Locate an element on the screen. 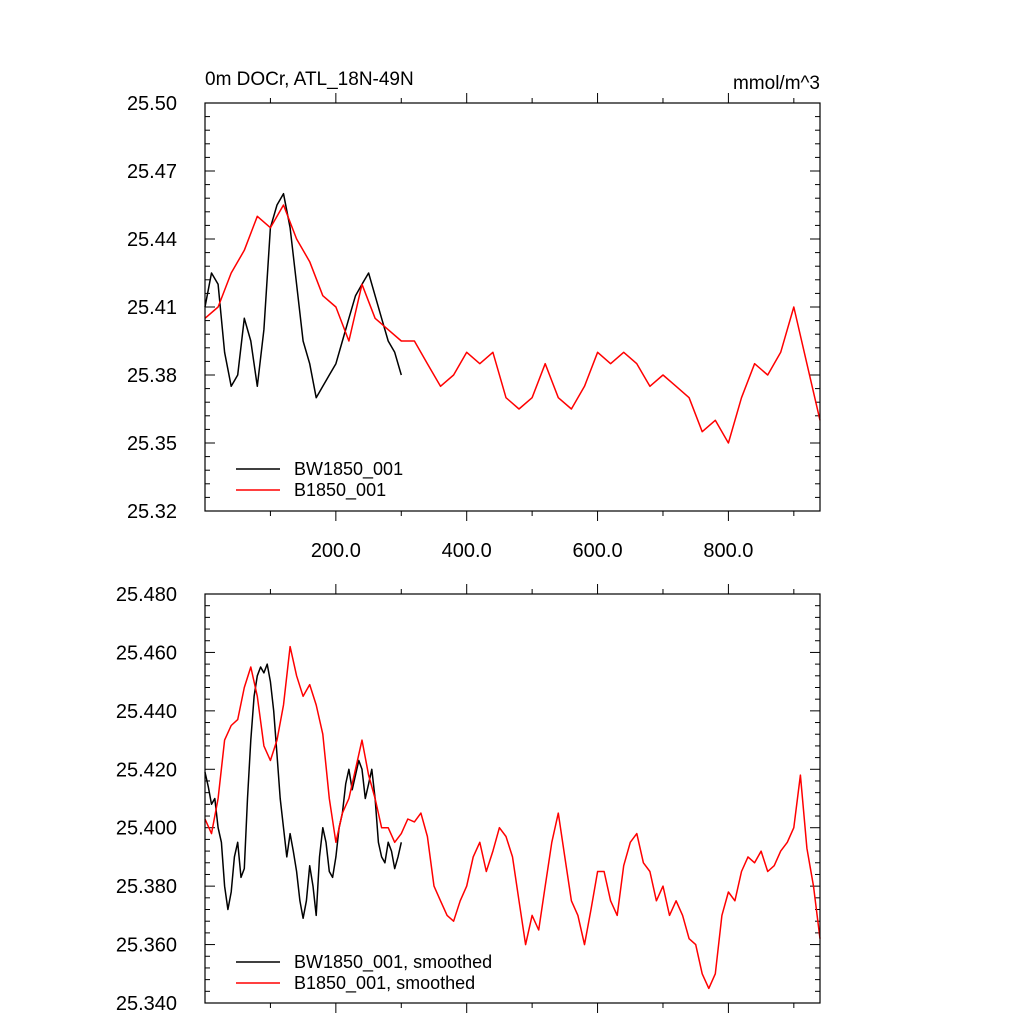 The image size is (1024, 1024). legend-label-bw1850-smoothed: BW1850_001, smoothed is located at coordinates (393, 962).